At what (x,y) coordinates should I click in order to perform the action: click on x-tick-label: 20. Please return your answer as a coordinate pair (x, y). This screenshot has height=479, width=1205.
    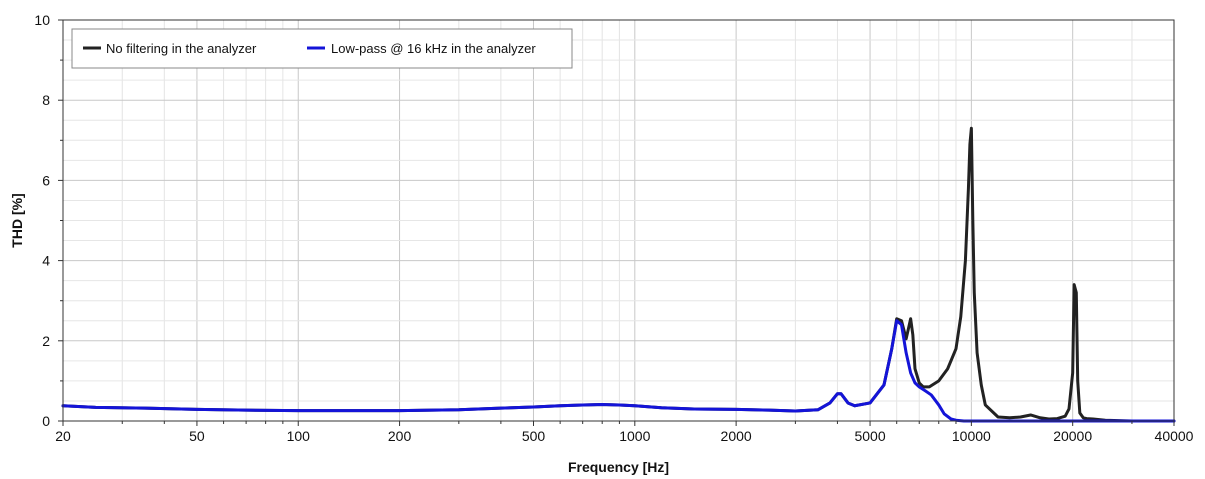
    Looking at the image, I should click on (63, 436).